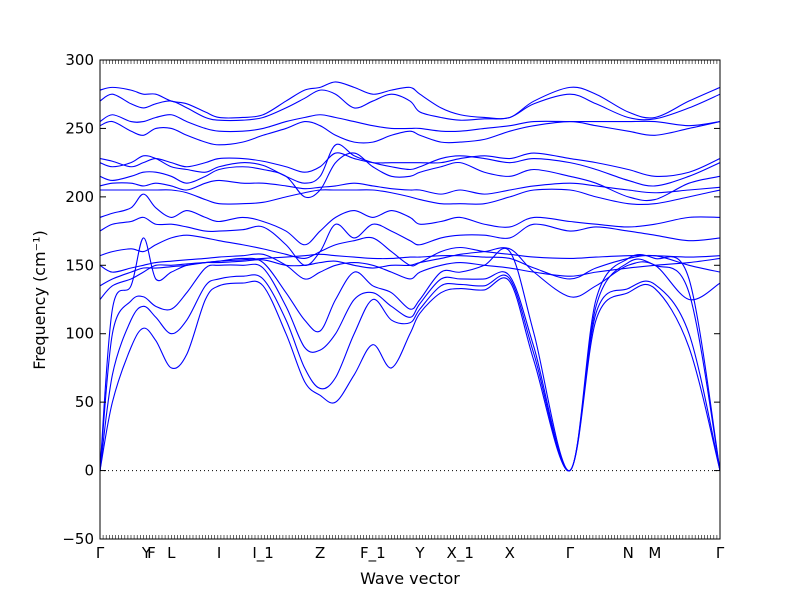 The width and height of the screenshot is (800, 600). What do you see at coordinates (262, 553) in the screenshot?
I see `x-tick-label: I_1` at bounding box center [262, 553].